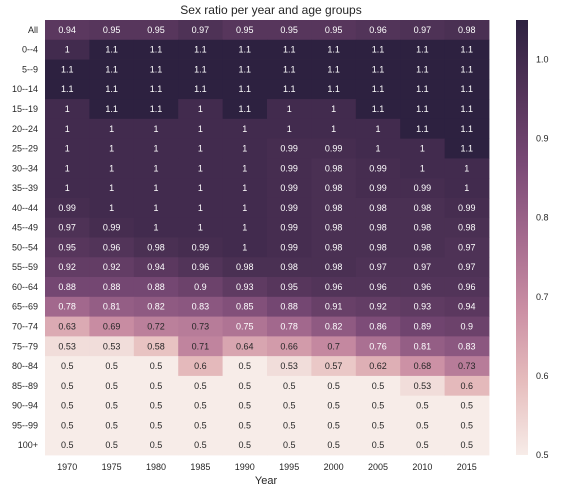  Describe the element at coordinates (25, 247) in the screenshot. I see `y-tick-label: 50--54` at that location.